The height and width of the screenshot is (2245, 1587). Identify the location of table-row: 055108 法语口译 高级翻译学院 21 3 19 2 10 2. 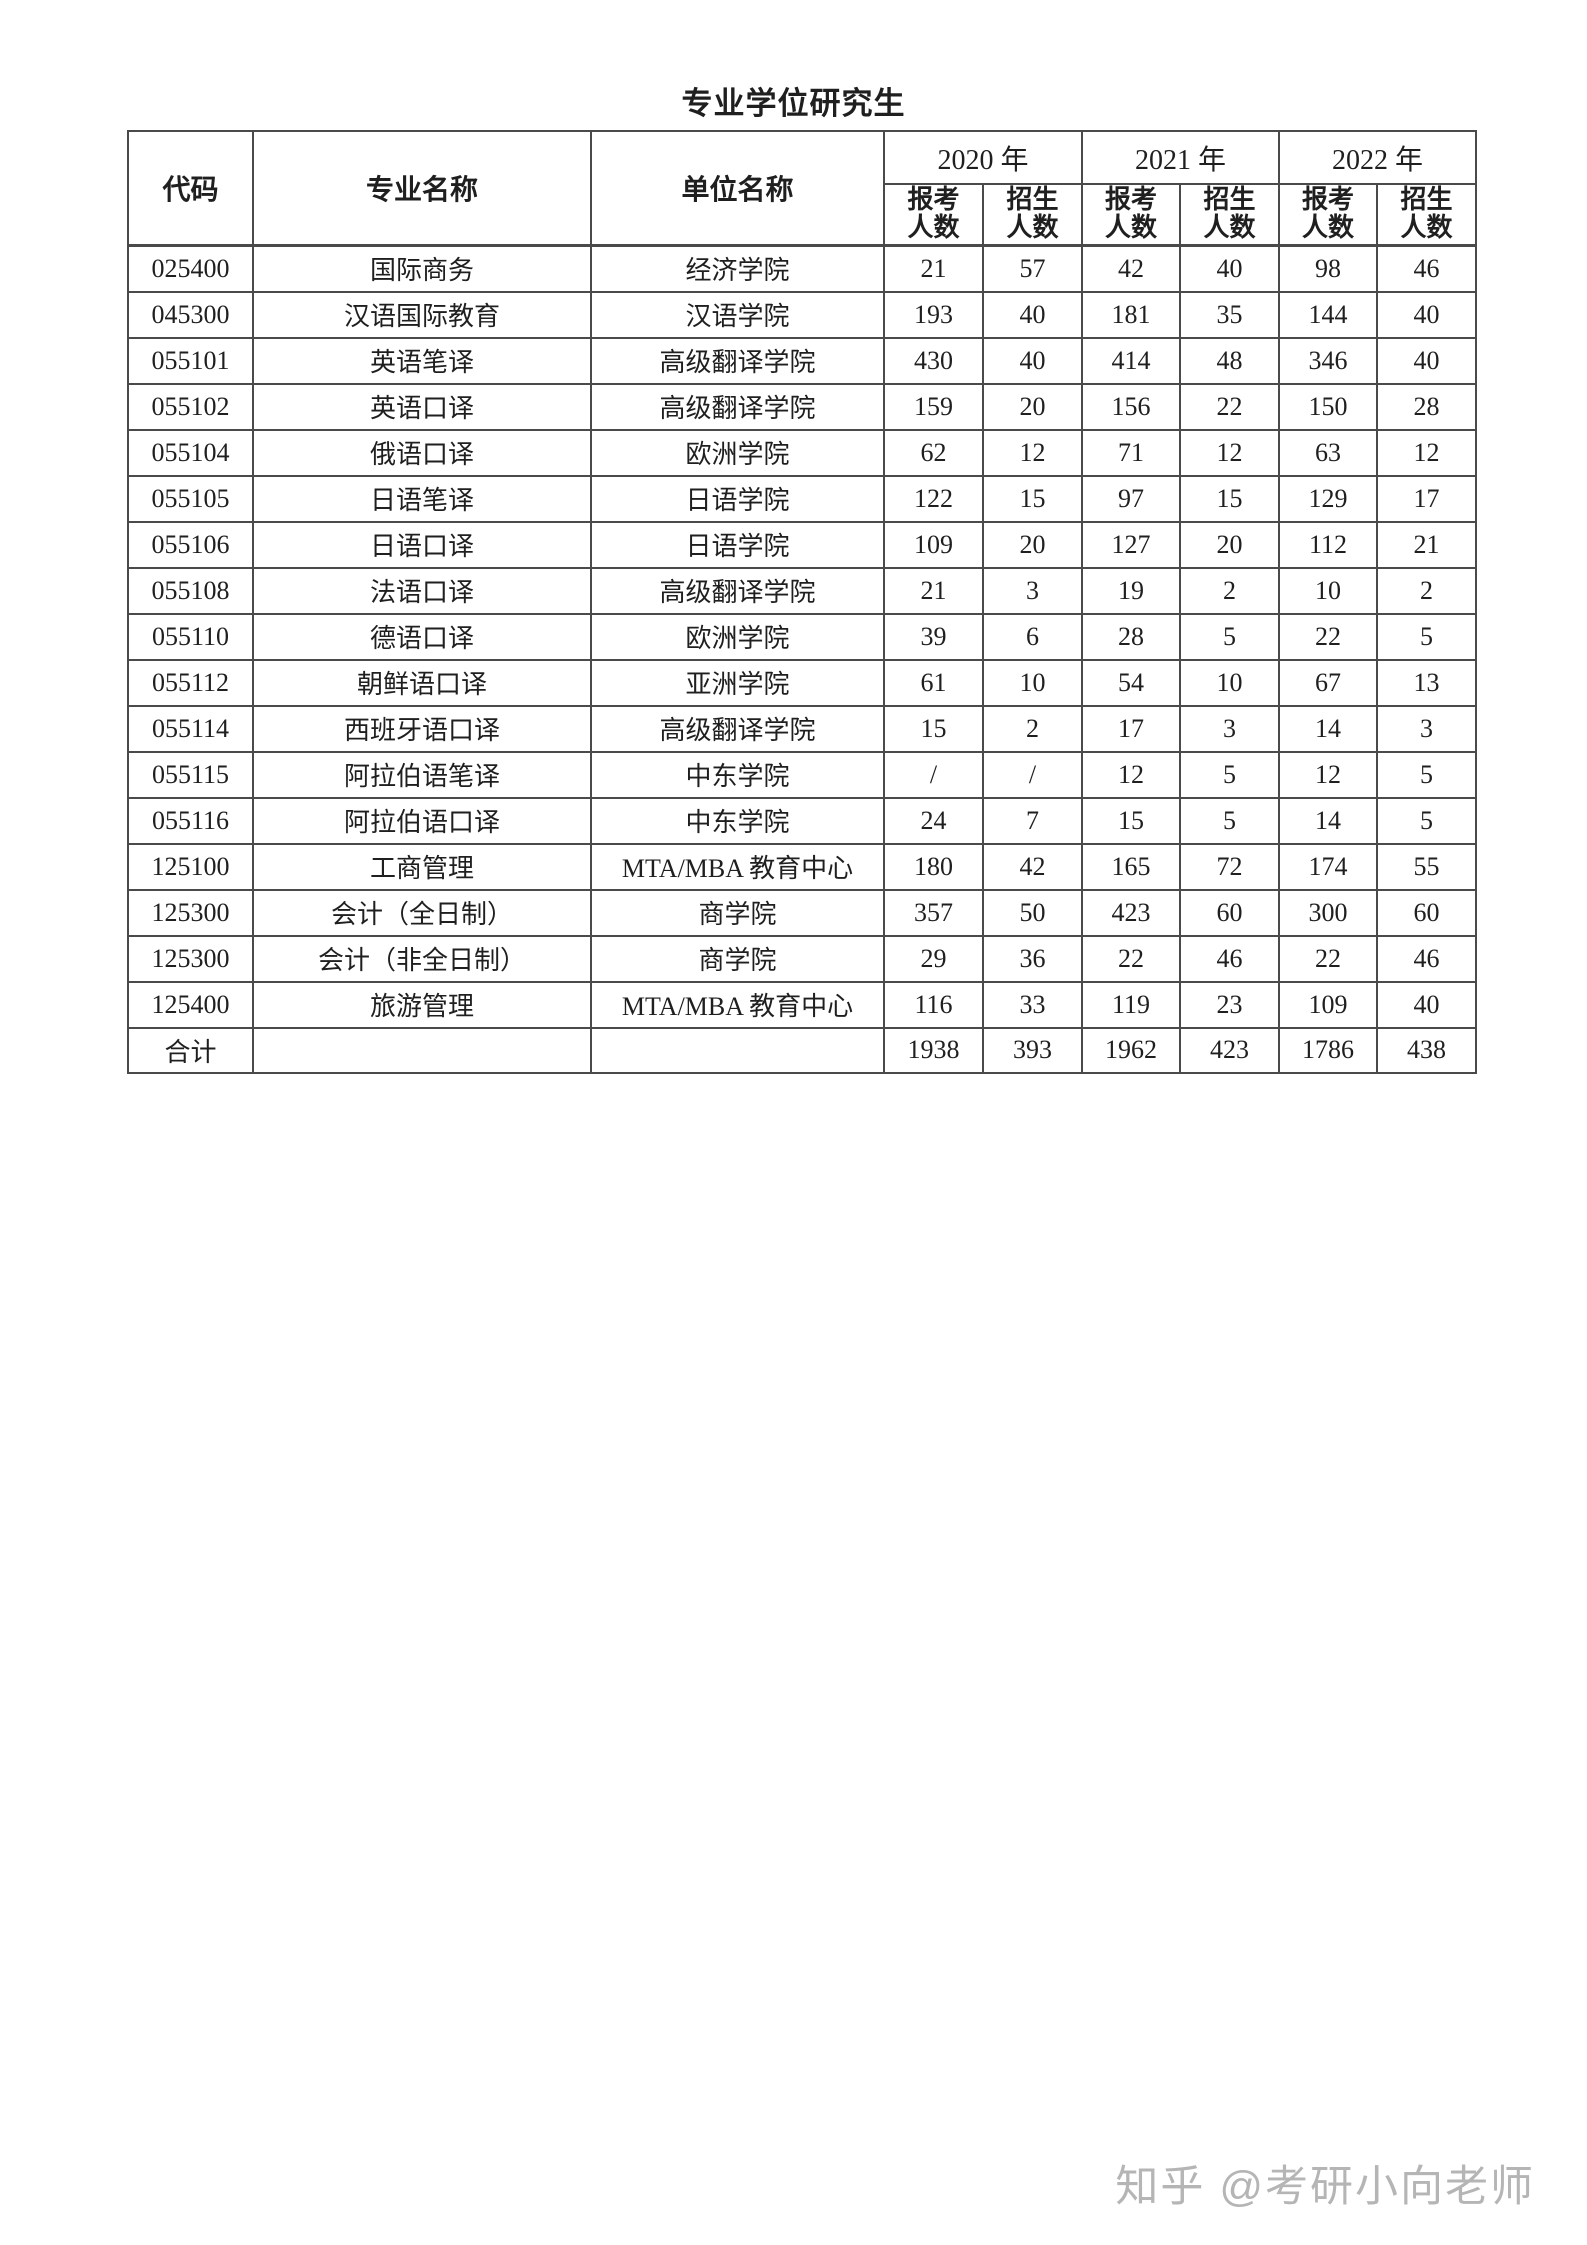
(802, 590).